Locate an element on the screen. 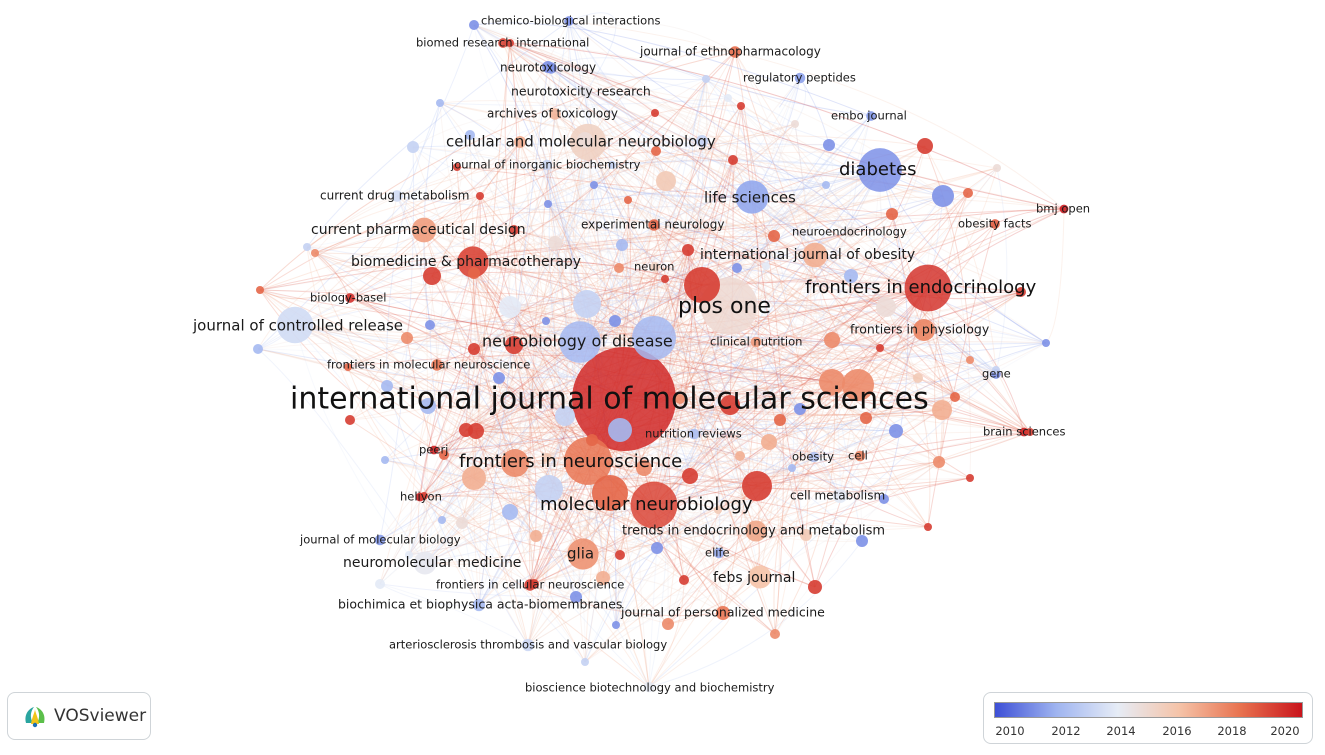 The width and height of the screenshot is (1325, 755). journal-label: cellular and molecular neurobiology is located at coordinates (581, 142).